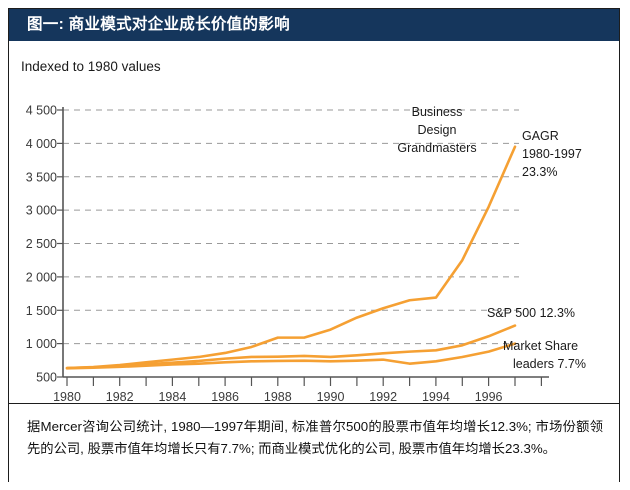 Image resolution: width=630 pixels, height=490 pixels. Describe the element at coordinates (436, 396) in the screenshot. I see `x-tick-label: 1994` at that location.